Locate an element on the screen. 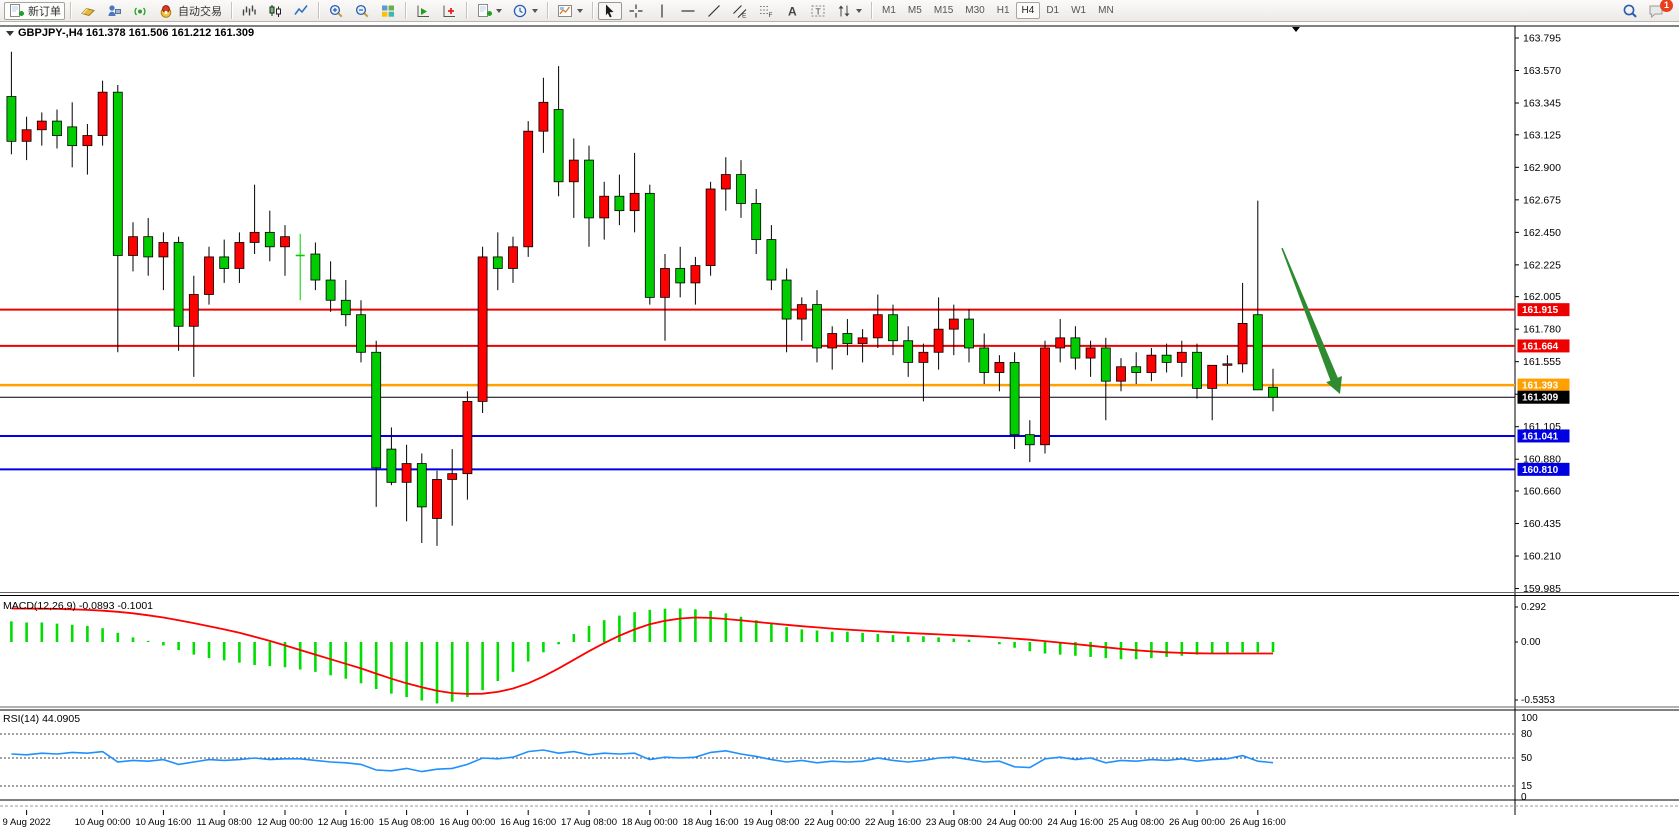 The height and width of the screenshot is (837, 1679). vline is located at coordinates (662, 10).